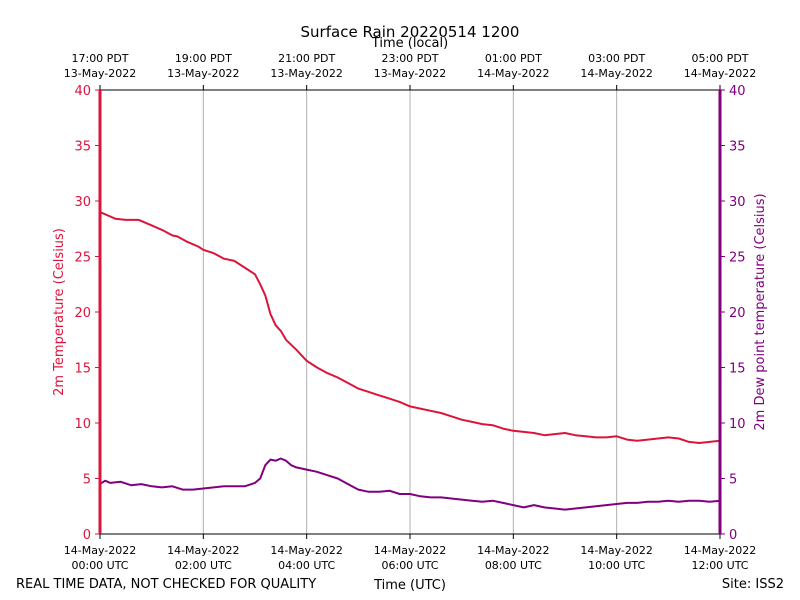 This screenshot has height=600, width=800. I want to click on x-top-tick-time-0: 17:00 PDT, so click(99, 58).